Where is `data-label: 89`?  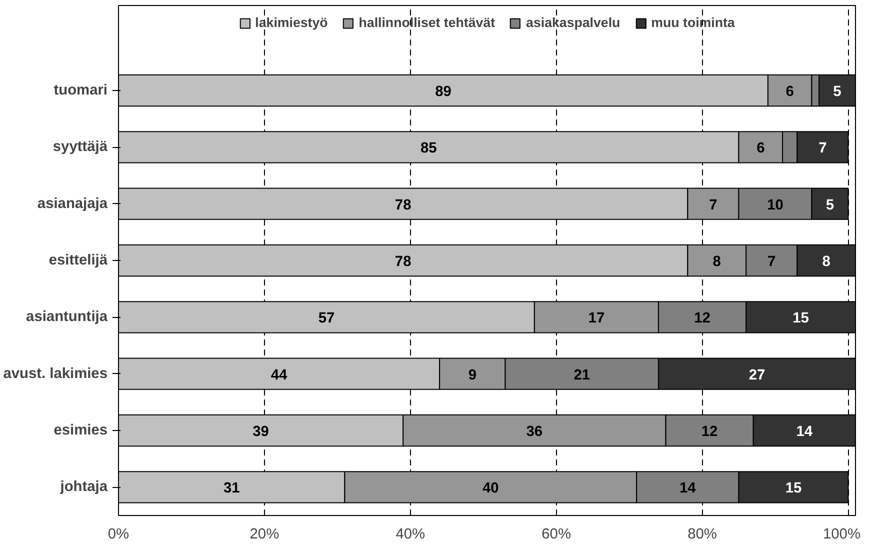 data-label: 89 is located at coordinates (443, 92).